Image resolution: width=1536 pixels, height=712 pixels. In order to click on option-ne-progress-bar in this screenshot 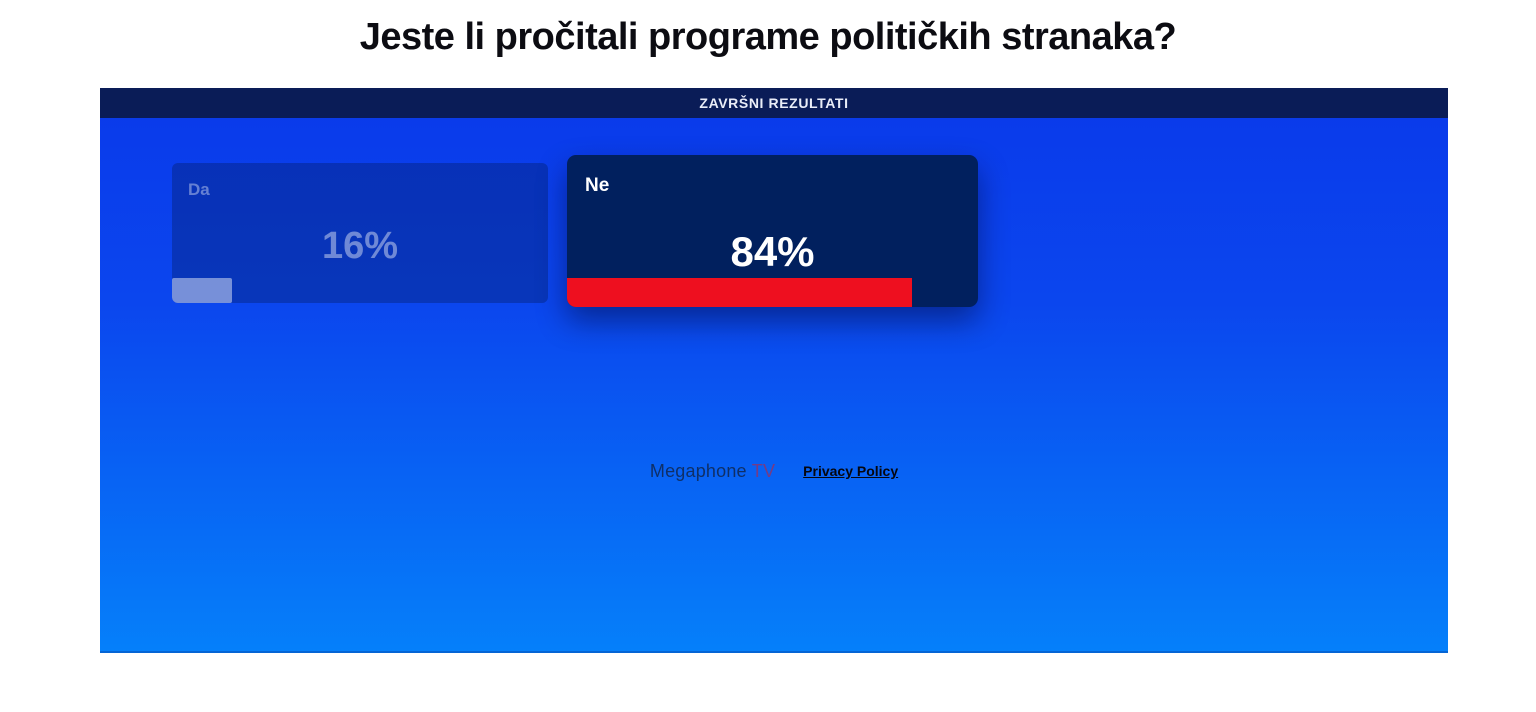, I will do `click(740, 292)`.